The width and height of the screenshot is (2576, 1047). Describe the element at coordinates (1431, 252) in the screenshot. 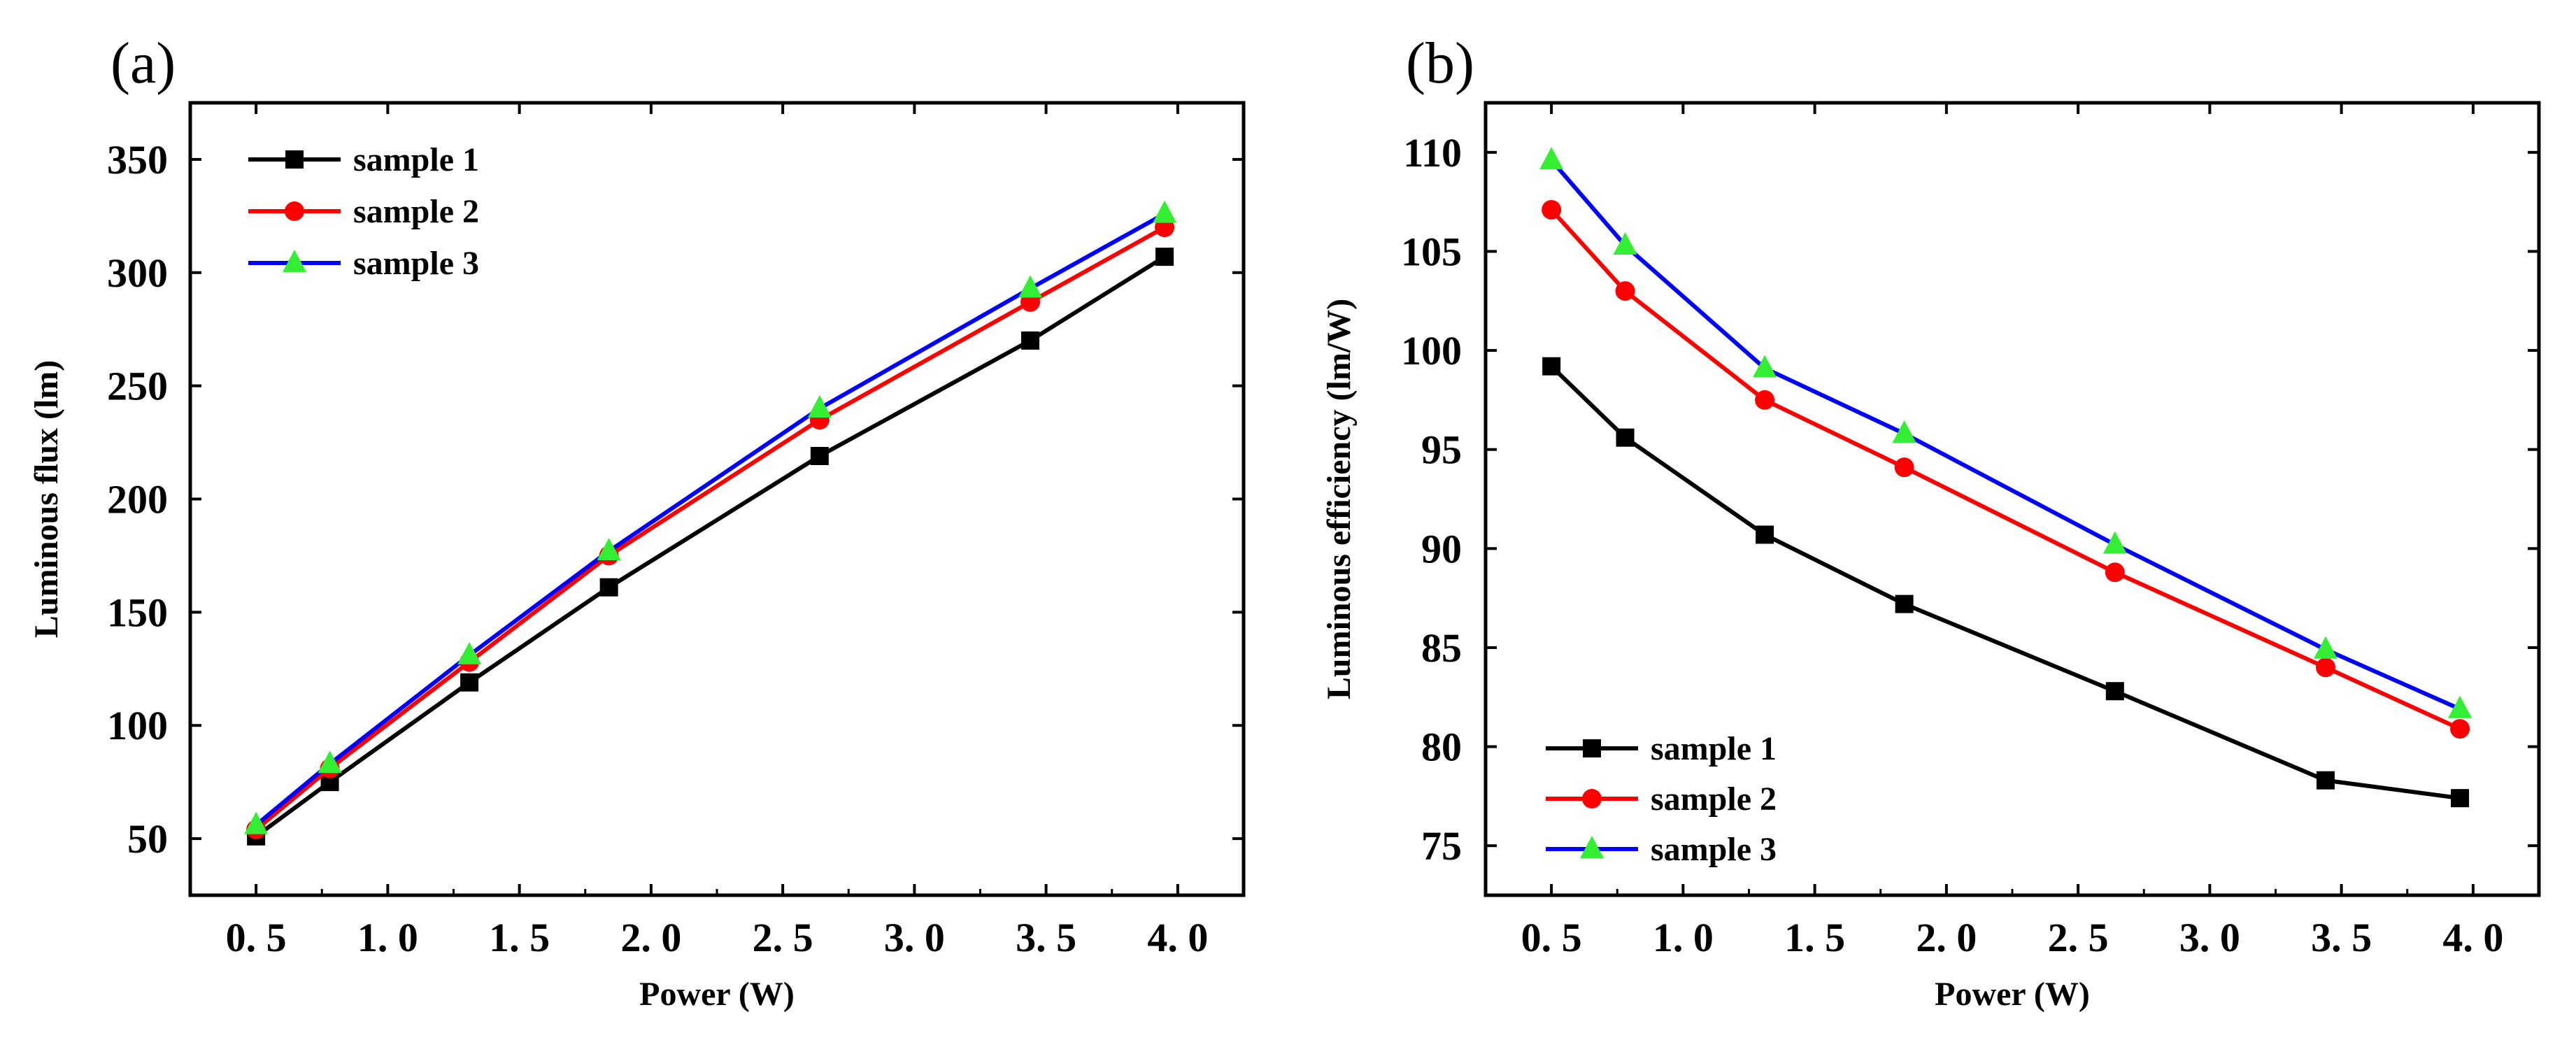

I see `y-tick-label: 105` at that location.